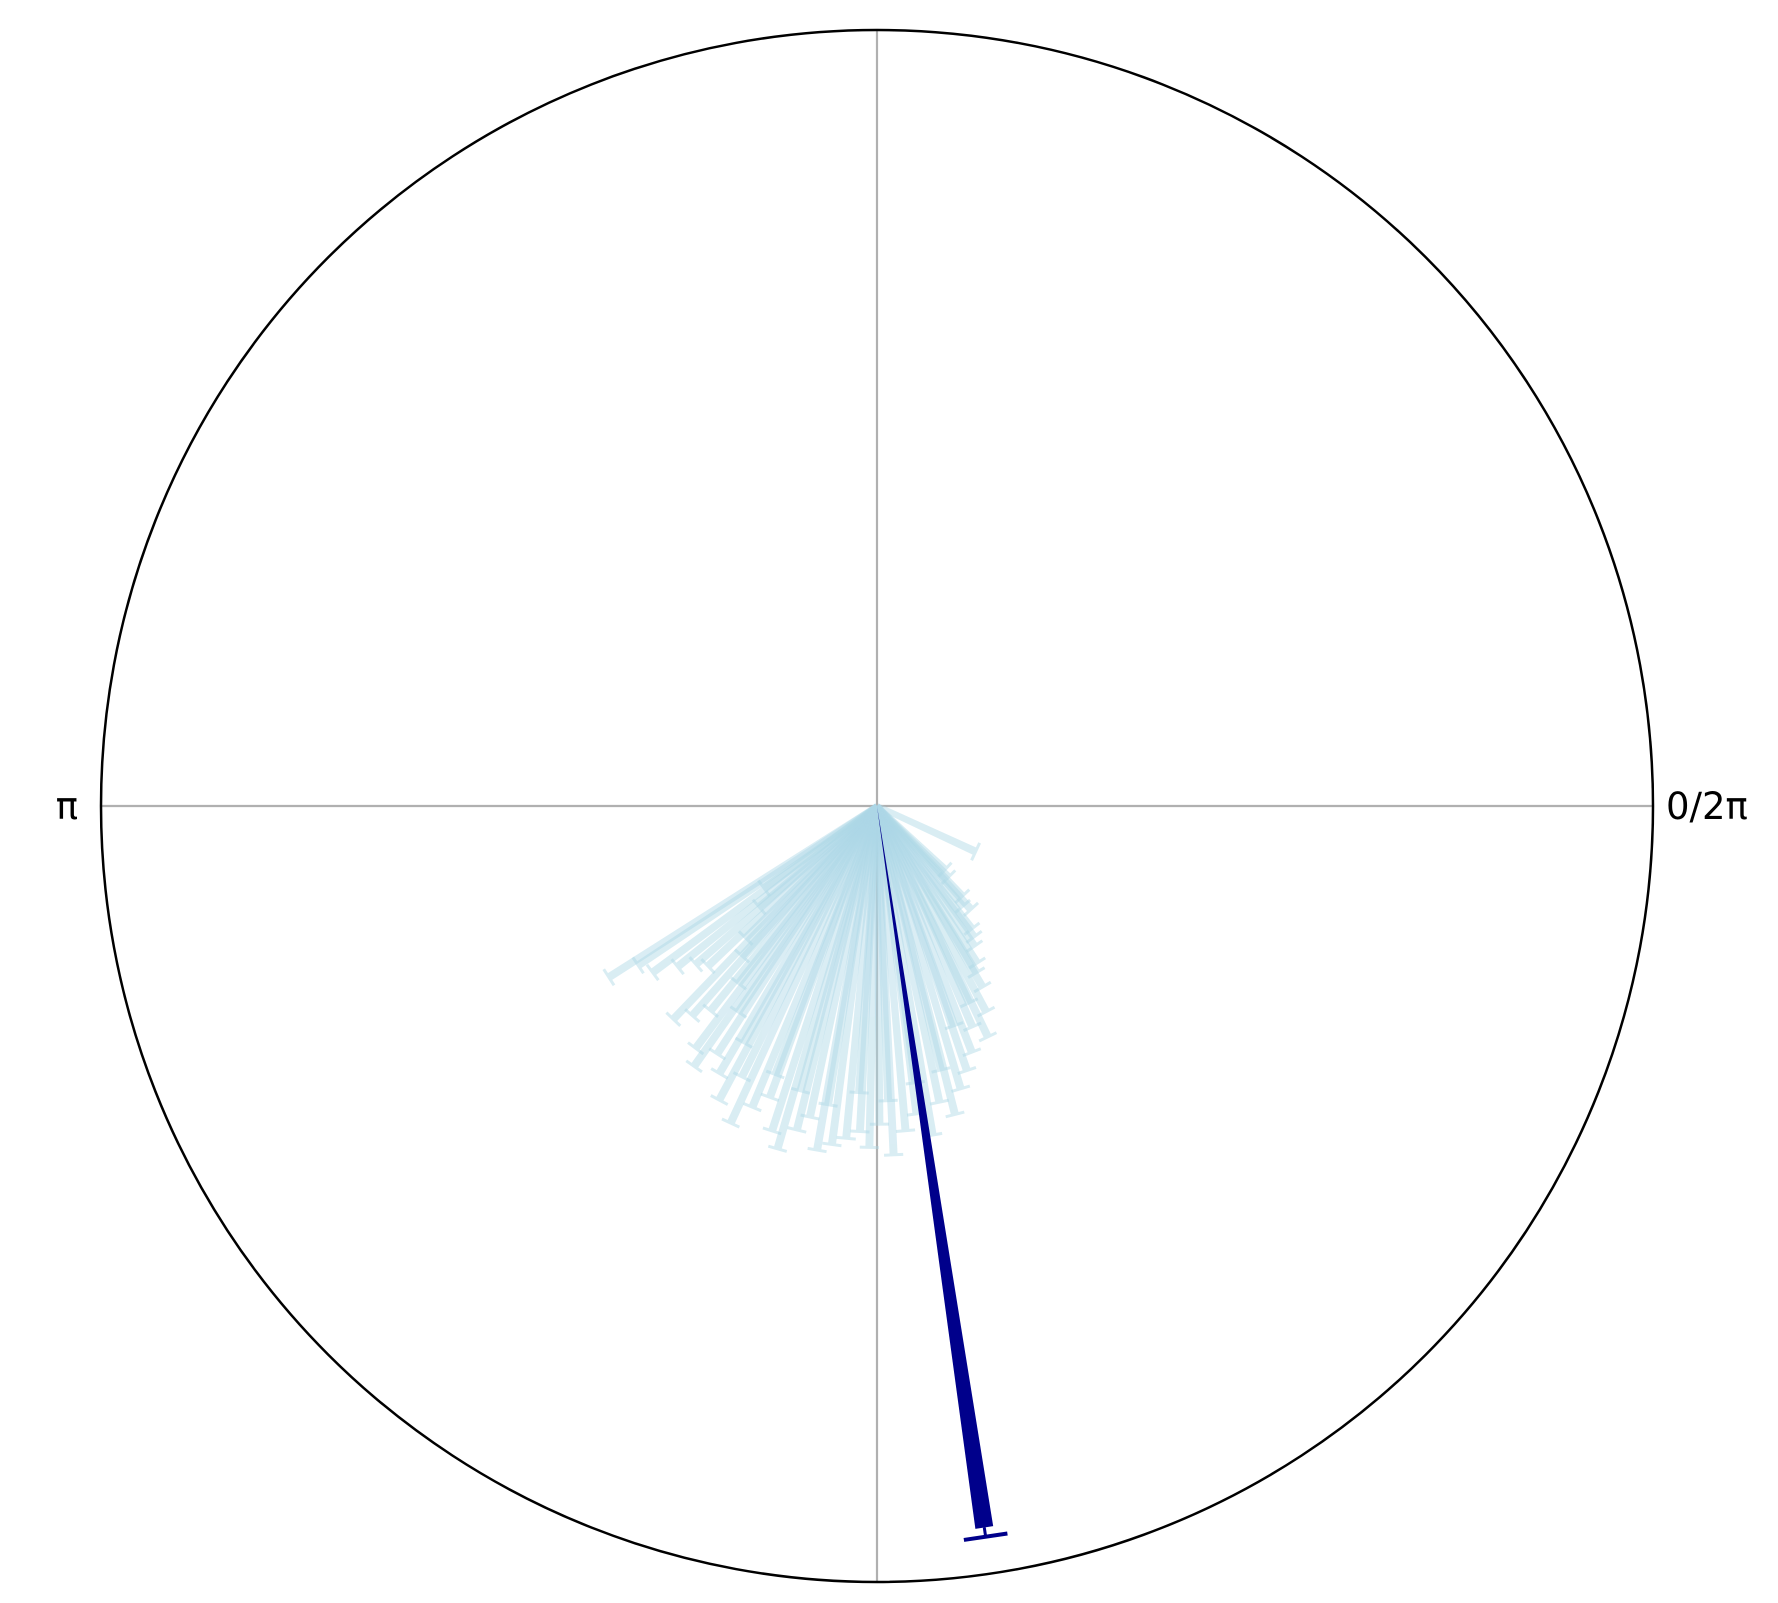 This screenshot has height=1603, width=1778. I want to click on theta-tick-label-1: π, so click(67, 806).